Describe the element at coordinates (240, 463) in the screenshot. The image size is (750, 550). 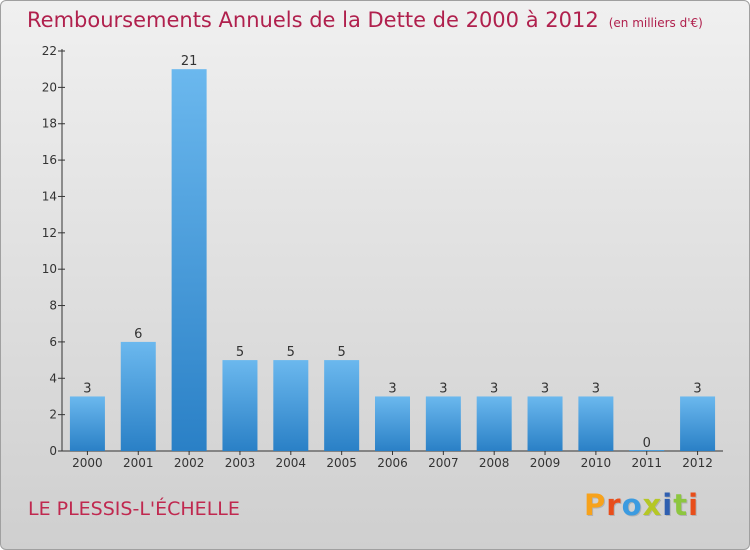
I see `x-tick-label-2003: 2003` at that location.